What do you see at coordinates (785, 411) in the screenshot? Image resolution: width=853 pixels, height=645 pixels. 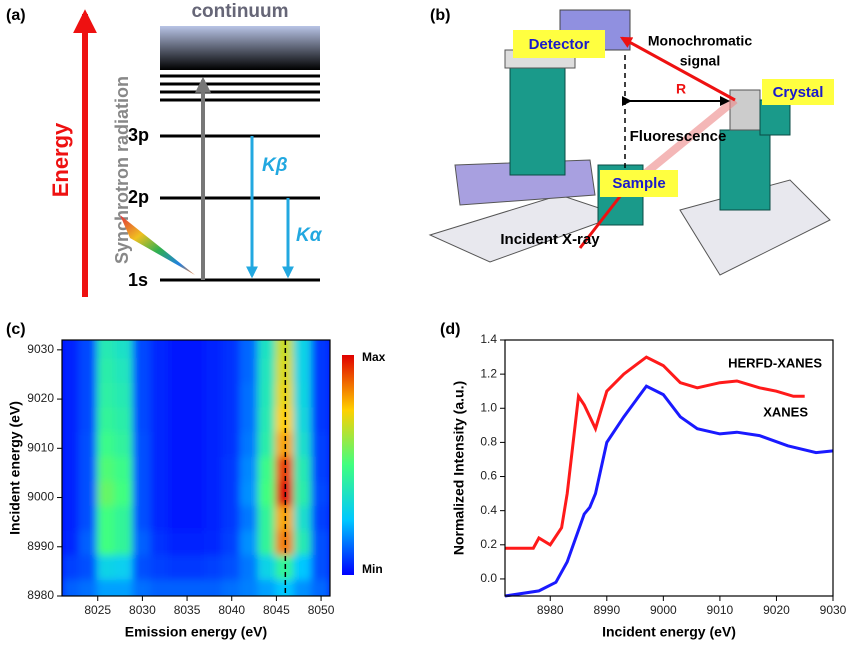 I see `series-label: XANES` at bounding box center [785, 411].